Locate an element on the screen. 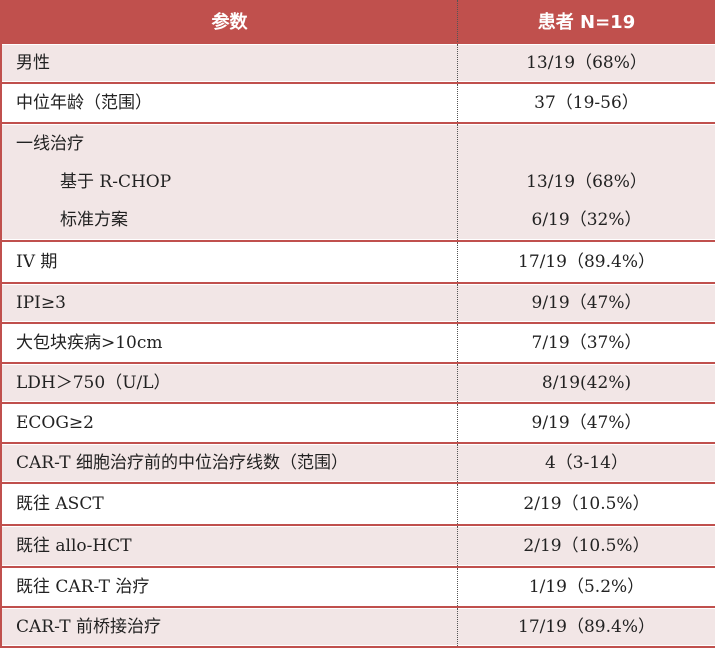 The height and width of the screenshot is (649, 715). row-label: IV 期 is located at coordinates (37, 262).